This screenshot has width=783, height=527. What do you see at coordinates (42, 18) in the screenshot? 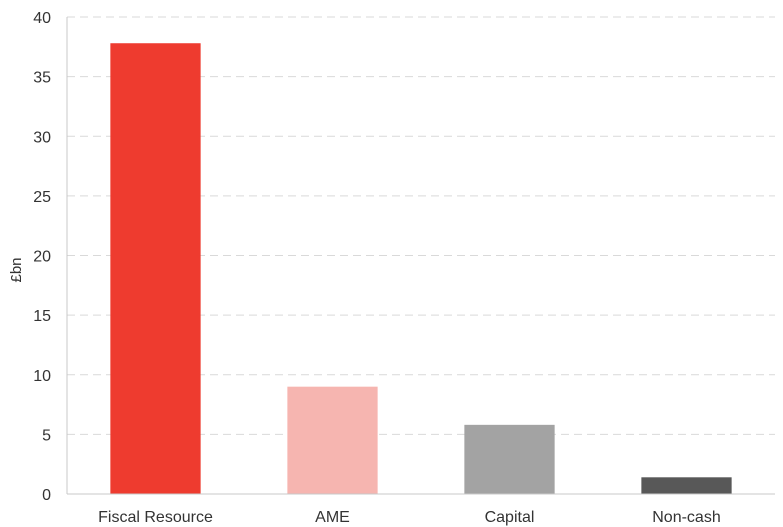
I see `y-tick-label: 40` at bounding box center [42, 18].